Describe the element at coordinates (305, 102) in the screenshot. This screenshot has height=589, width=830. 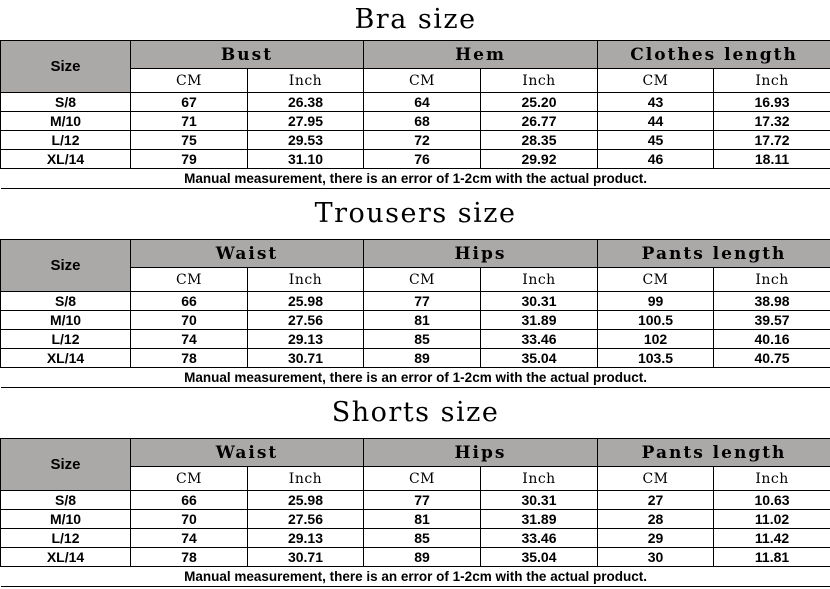
I see `cell-value: 26.38` at that location.